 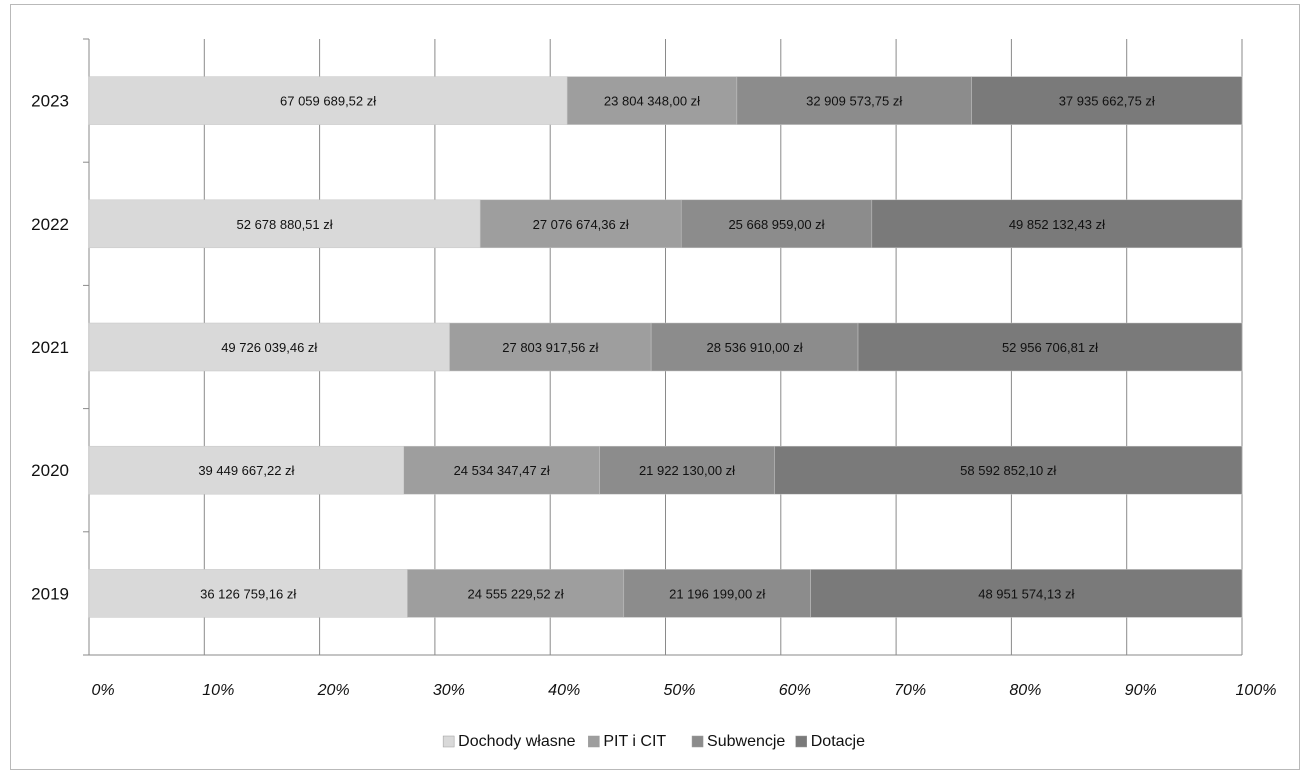 I want to click on data-label: 21 196 199,00 zł, so click(x=717, y=593).